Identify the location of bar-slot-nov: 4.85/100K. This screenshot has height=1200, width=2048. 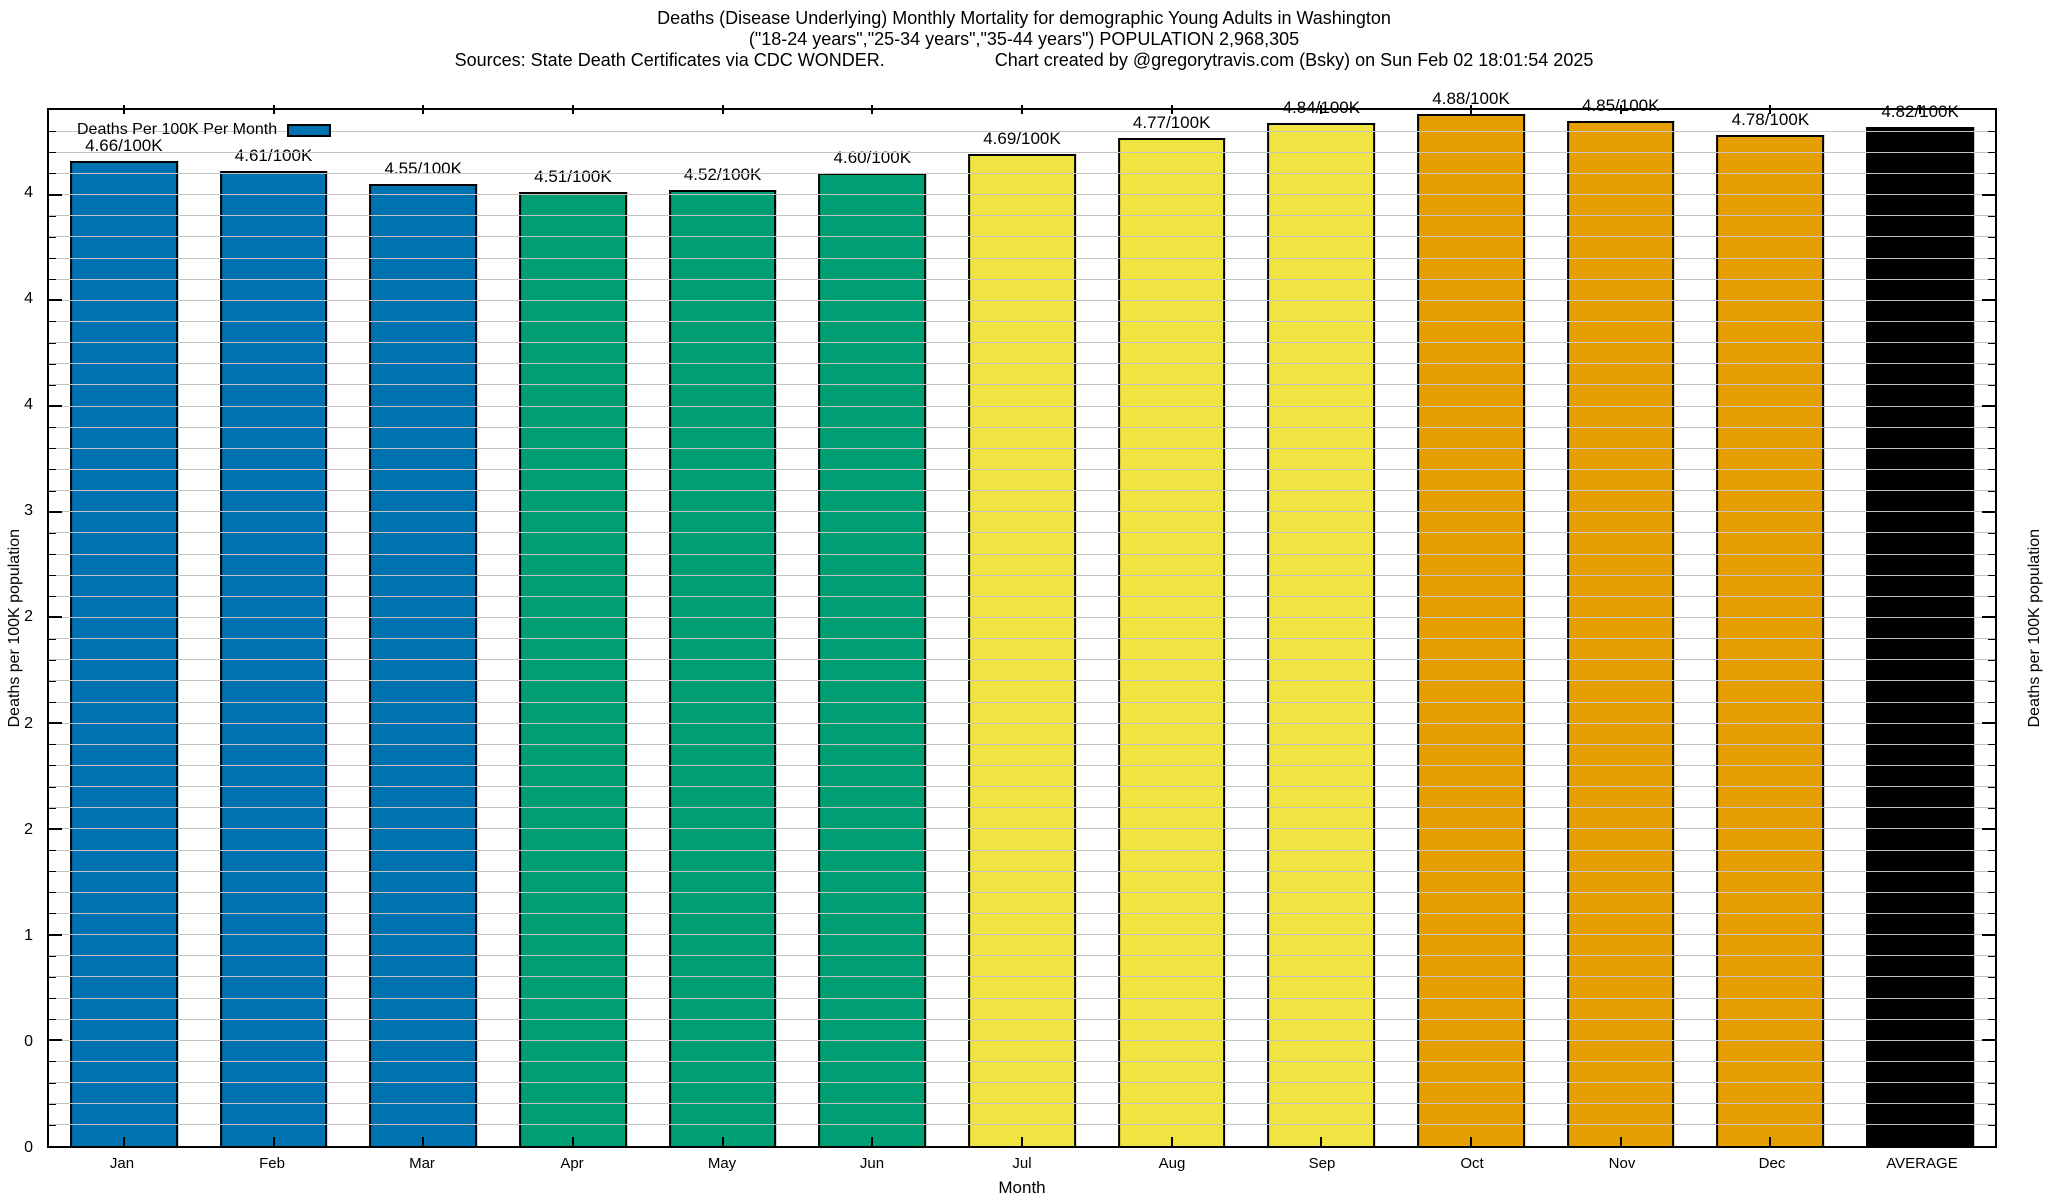
(1621, 621).